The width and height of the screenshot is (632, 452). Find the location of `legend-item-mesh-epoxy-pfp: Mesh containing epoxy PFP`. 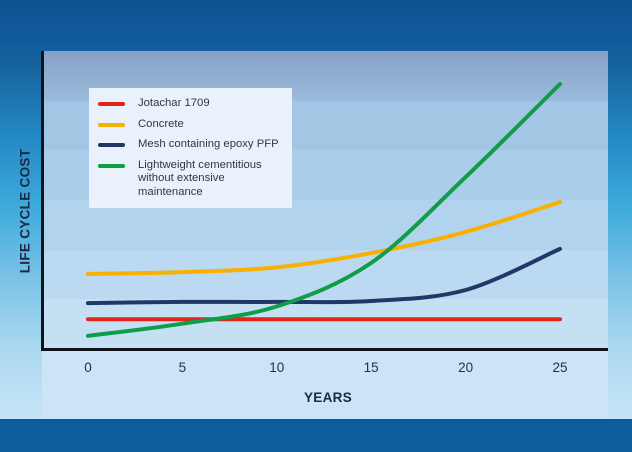

legend-item-mesh-epoxy-pfp: Mesh containing epoxy PFP is located at coordinates (191, 145).